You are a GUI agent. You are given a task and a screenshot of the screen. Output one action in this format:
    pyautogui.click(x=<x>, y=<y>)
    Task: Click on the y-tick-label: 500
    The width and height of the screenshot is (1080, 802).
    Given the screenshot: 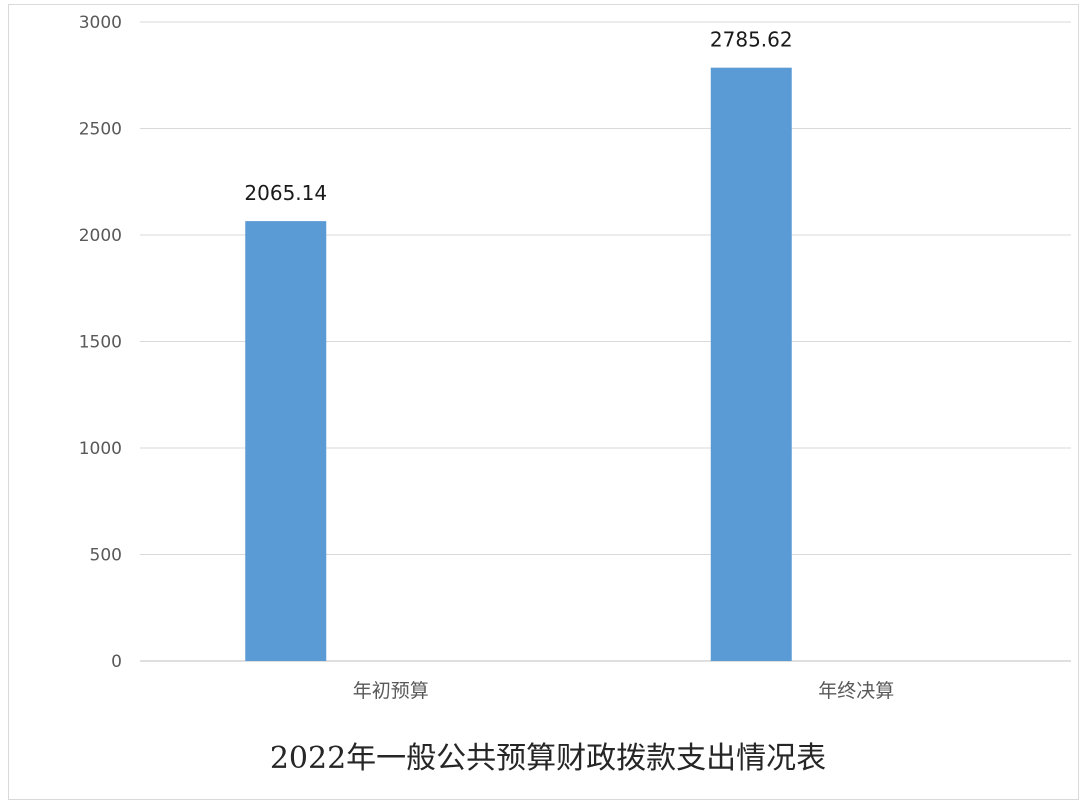 What is the action you would take?
    pyautogui.click(x=106, y=556)
    